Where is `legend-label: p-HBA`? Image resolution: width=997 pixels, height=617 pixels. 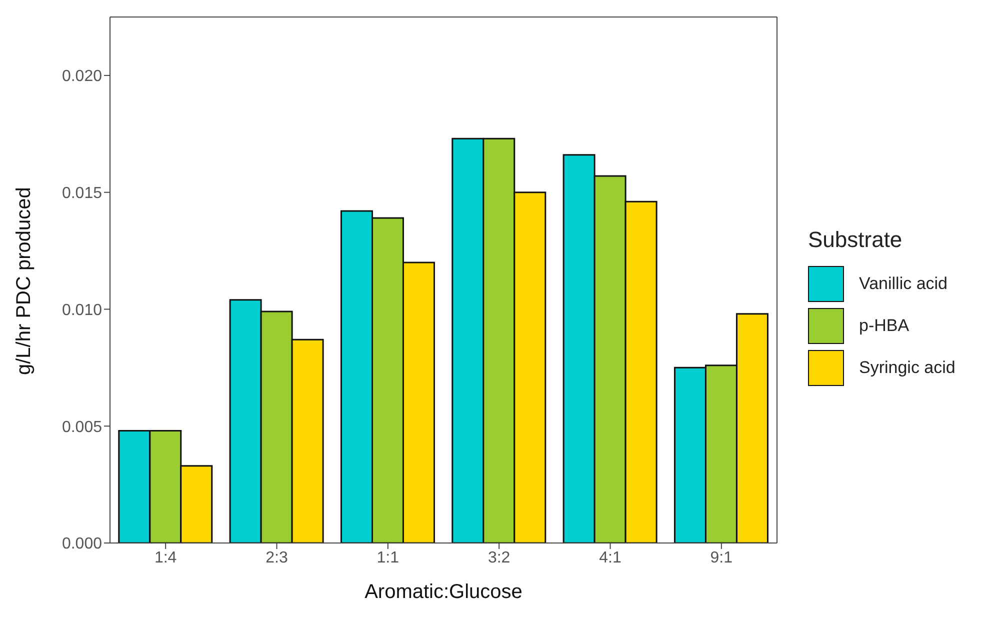 legend-label: p-HBA is located at coordinates (884, 326).